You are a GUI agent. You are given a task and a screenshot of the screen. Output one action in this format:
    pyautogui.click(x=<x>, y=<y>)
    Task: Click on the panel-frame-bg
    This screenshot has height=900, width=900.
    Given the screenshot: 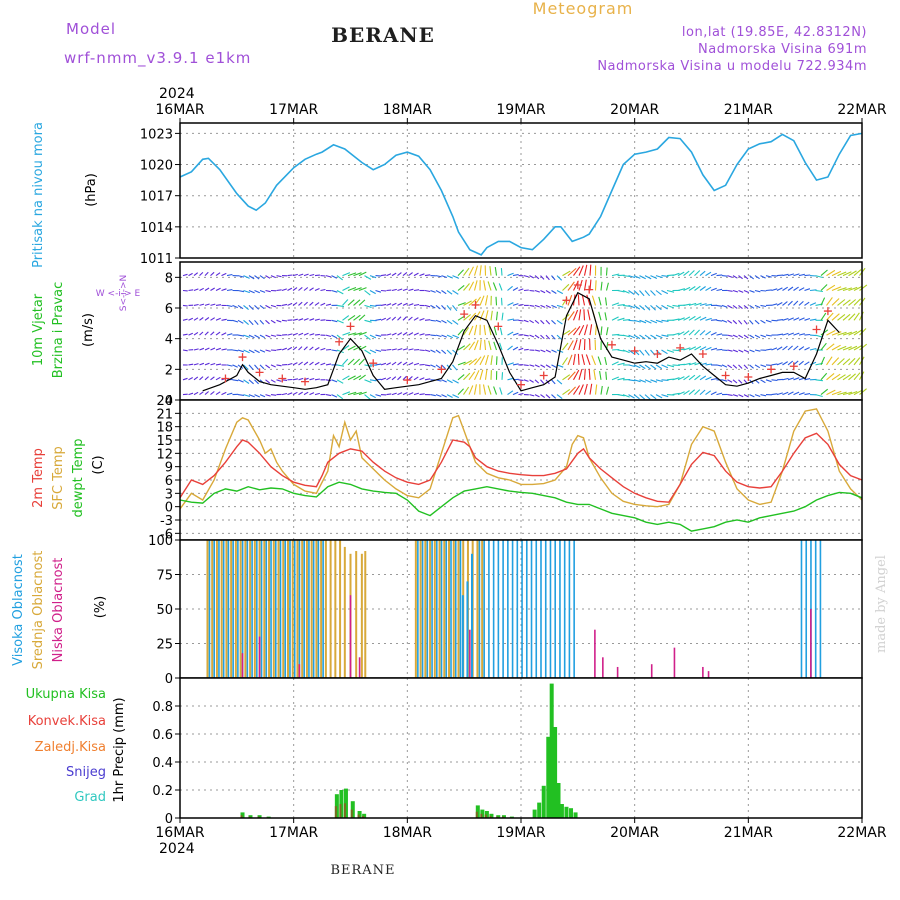 What is the action you would take?
    pyautogui.click(x=521, y=748)
    